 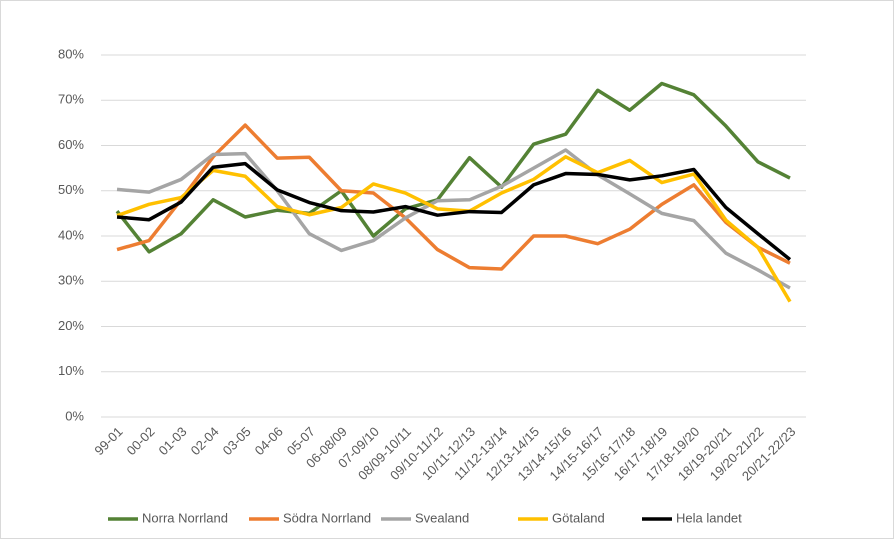 What do you see at coordinates (71, 280) in the screenshot?
I see `y-tick-label: 30%` at bounding box center [71, 280].